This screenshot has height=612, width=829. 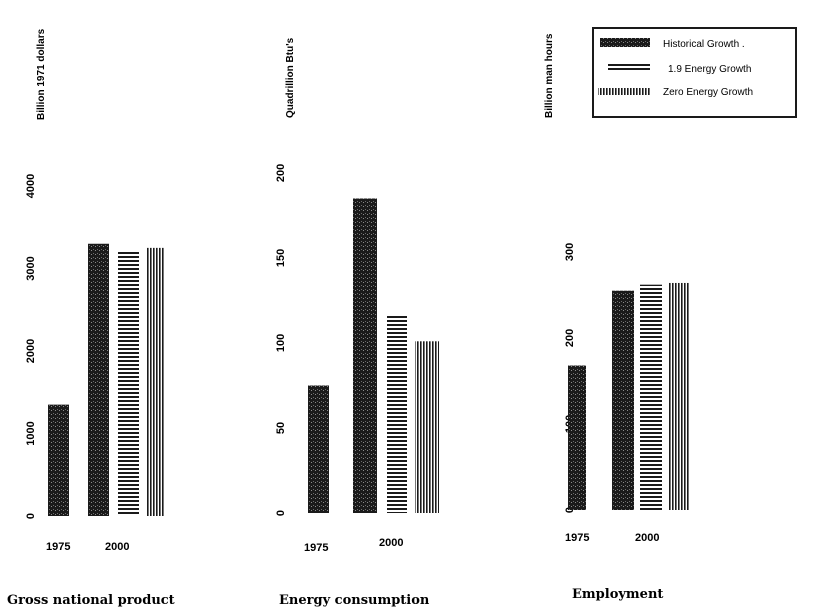 I want to click on gnp-xtick-1975: 1975, so click(x=58, y=547).